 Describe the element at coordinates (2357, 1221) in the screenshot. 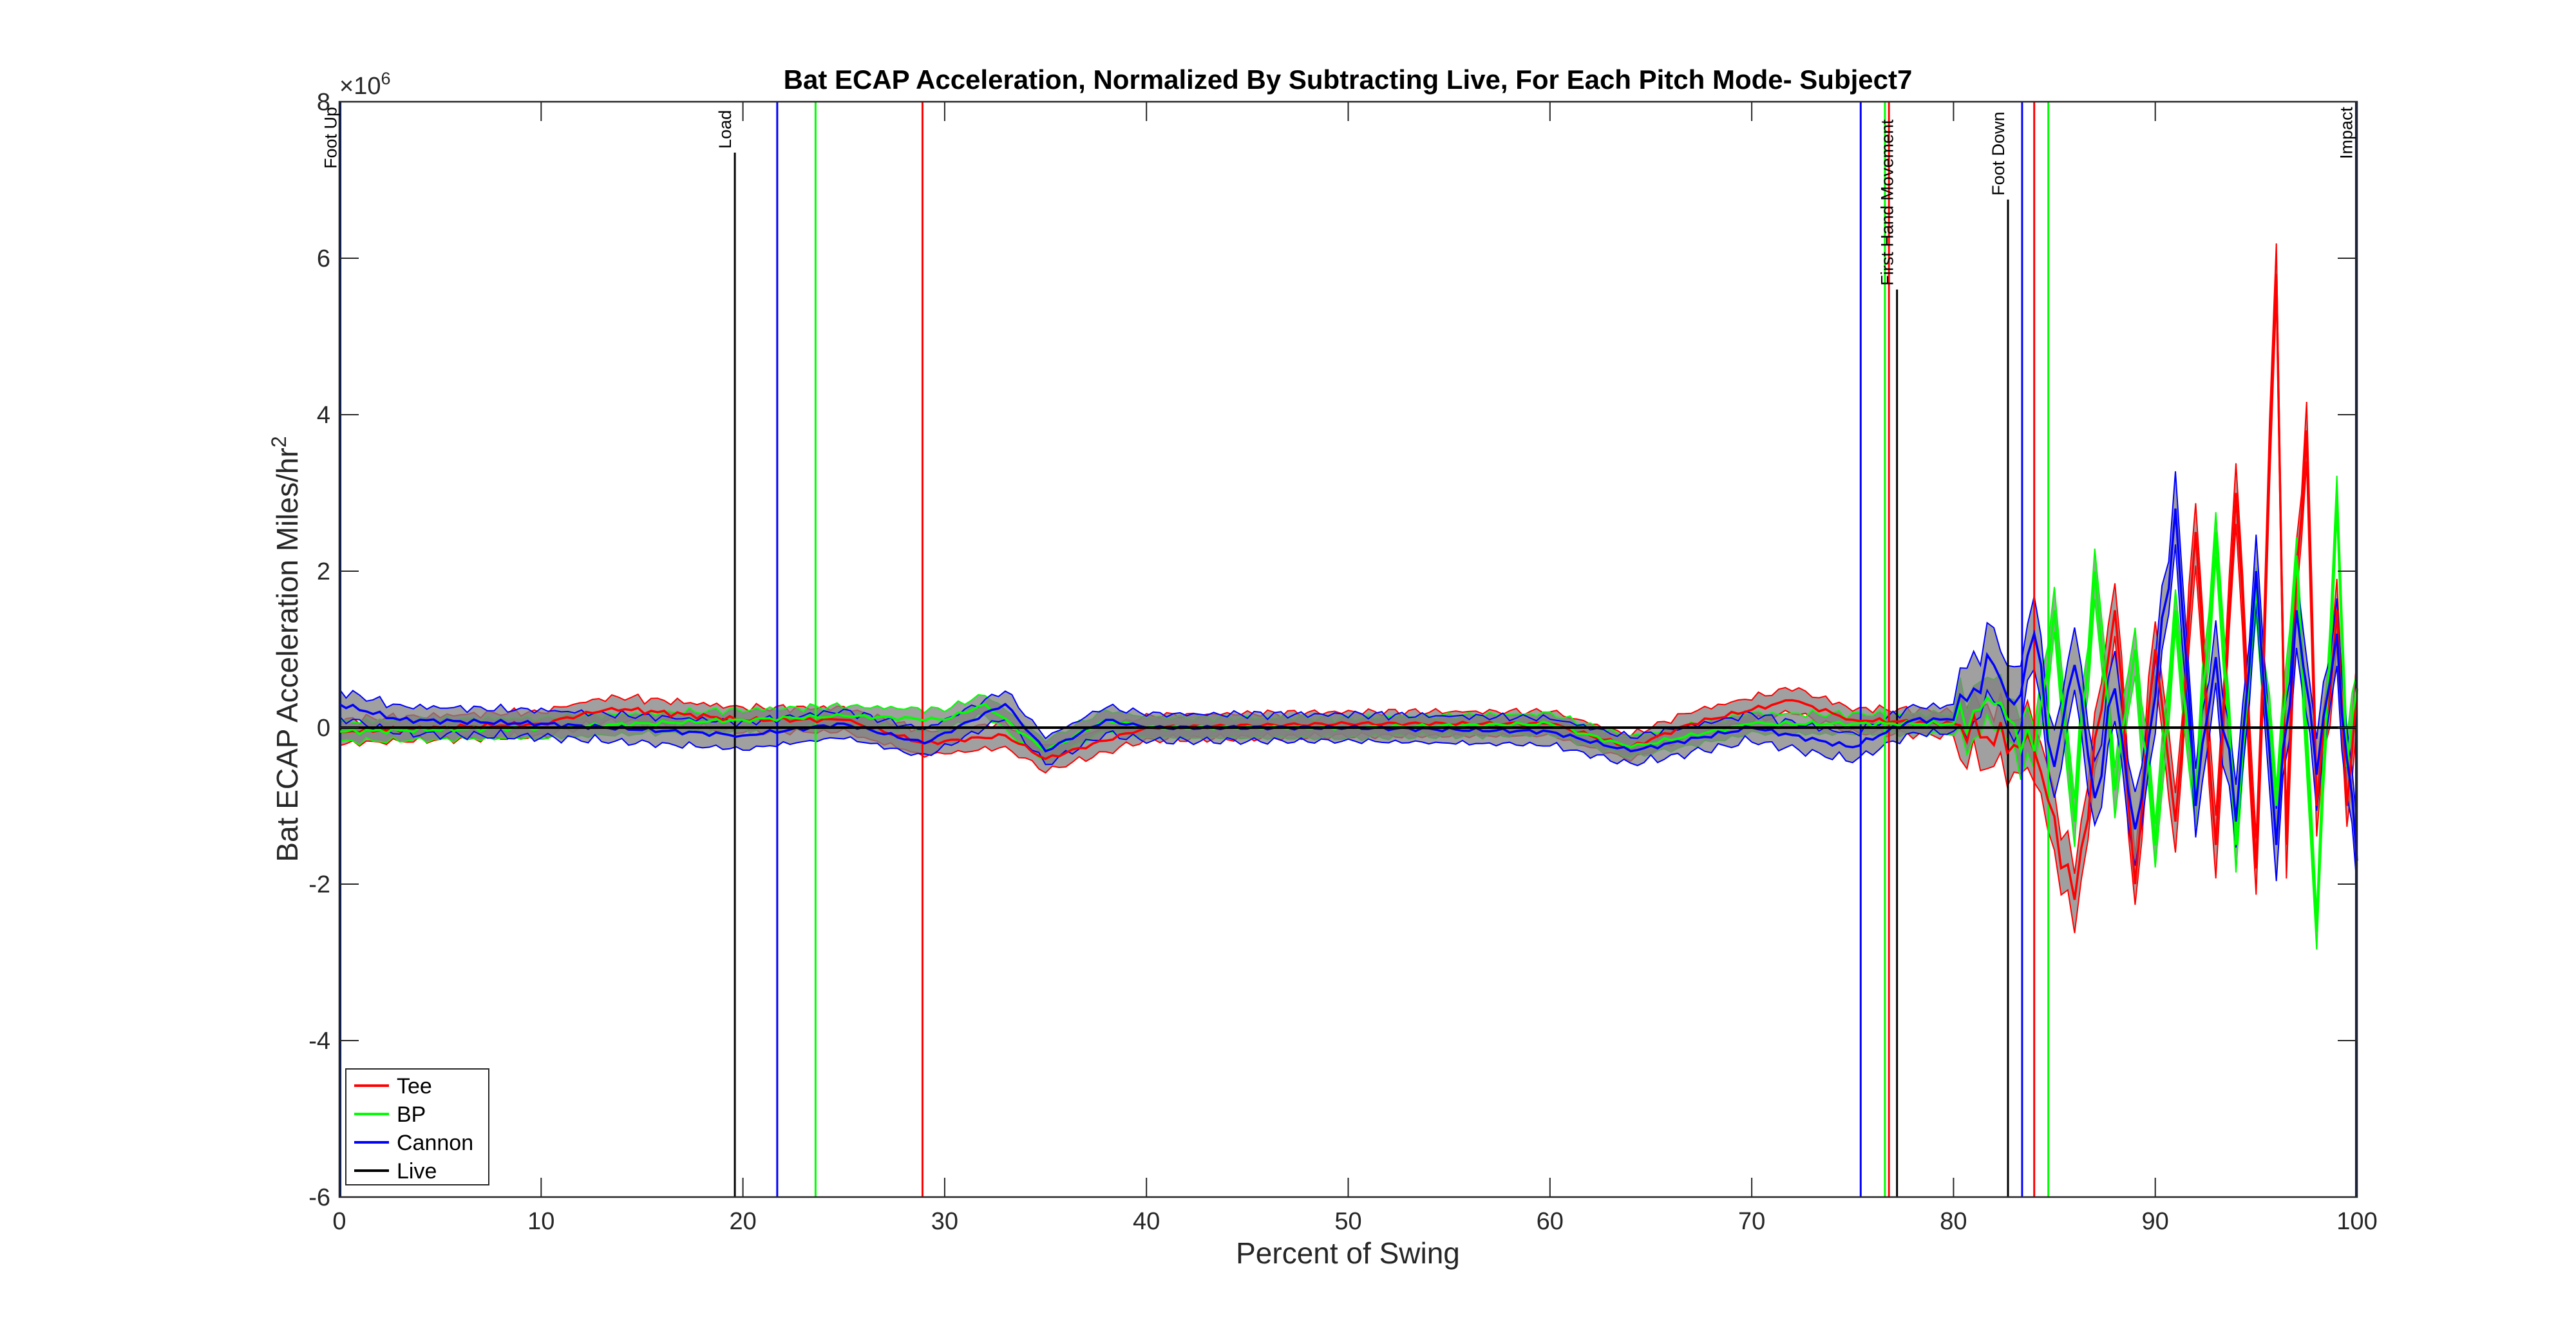

I see `x-tick-label-100: 100` at that location.